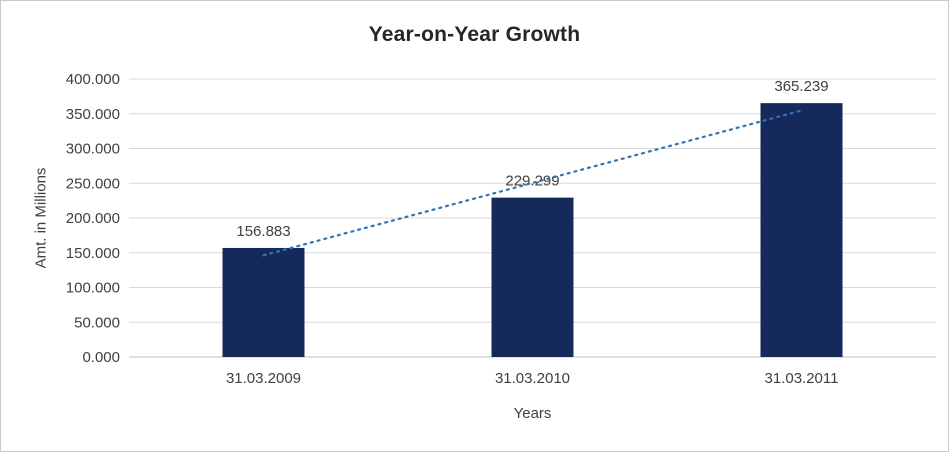 The image size is (949, 452). I want to click on bar-31.03.2010, so click(532, 277).